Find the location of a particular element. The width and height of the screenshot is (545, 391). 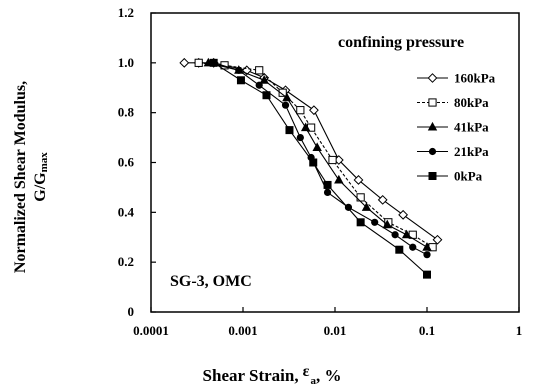

y-tick-label: 0 is located at coordinates (131, 311).